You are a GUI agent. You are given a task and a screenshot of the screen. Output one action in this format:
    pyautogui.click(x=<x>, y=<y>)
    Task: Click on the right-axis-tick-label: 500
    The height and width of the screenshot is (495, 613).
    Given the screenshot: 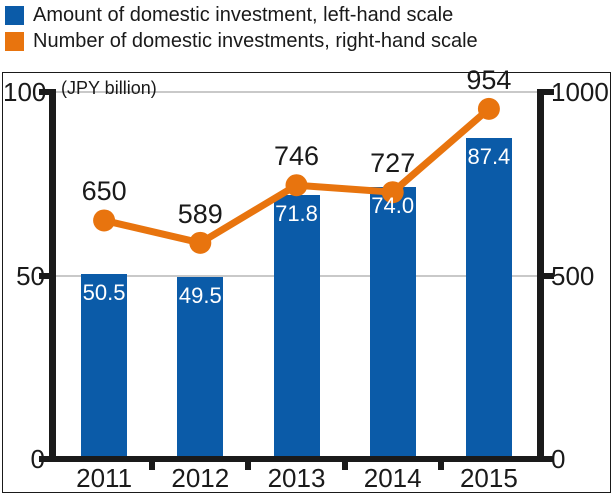 What is the action you would take?
    pyautogui.click(x=573, y=275)
    